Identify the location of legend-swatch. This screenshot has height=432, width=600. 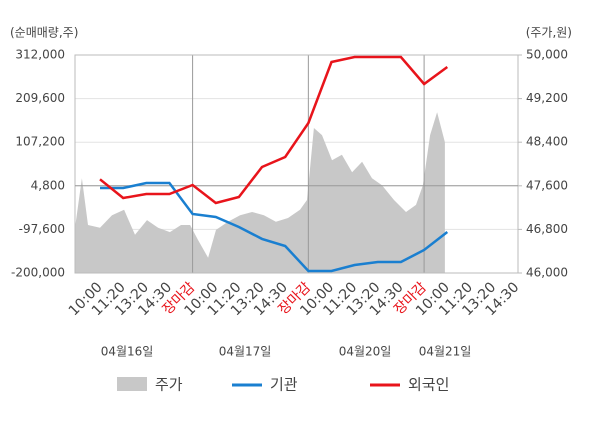
(132, 384).